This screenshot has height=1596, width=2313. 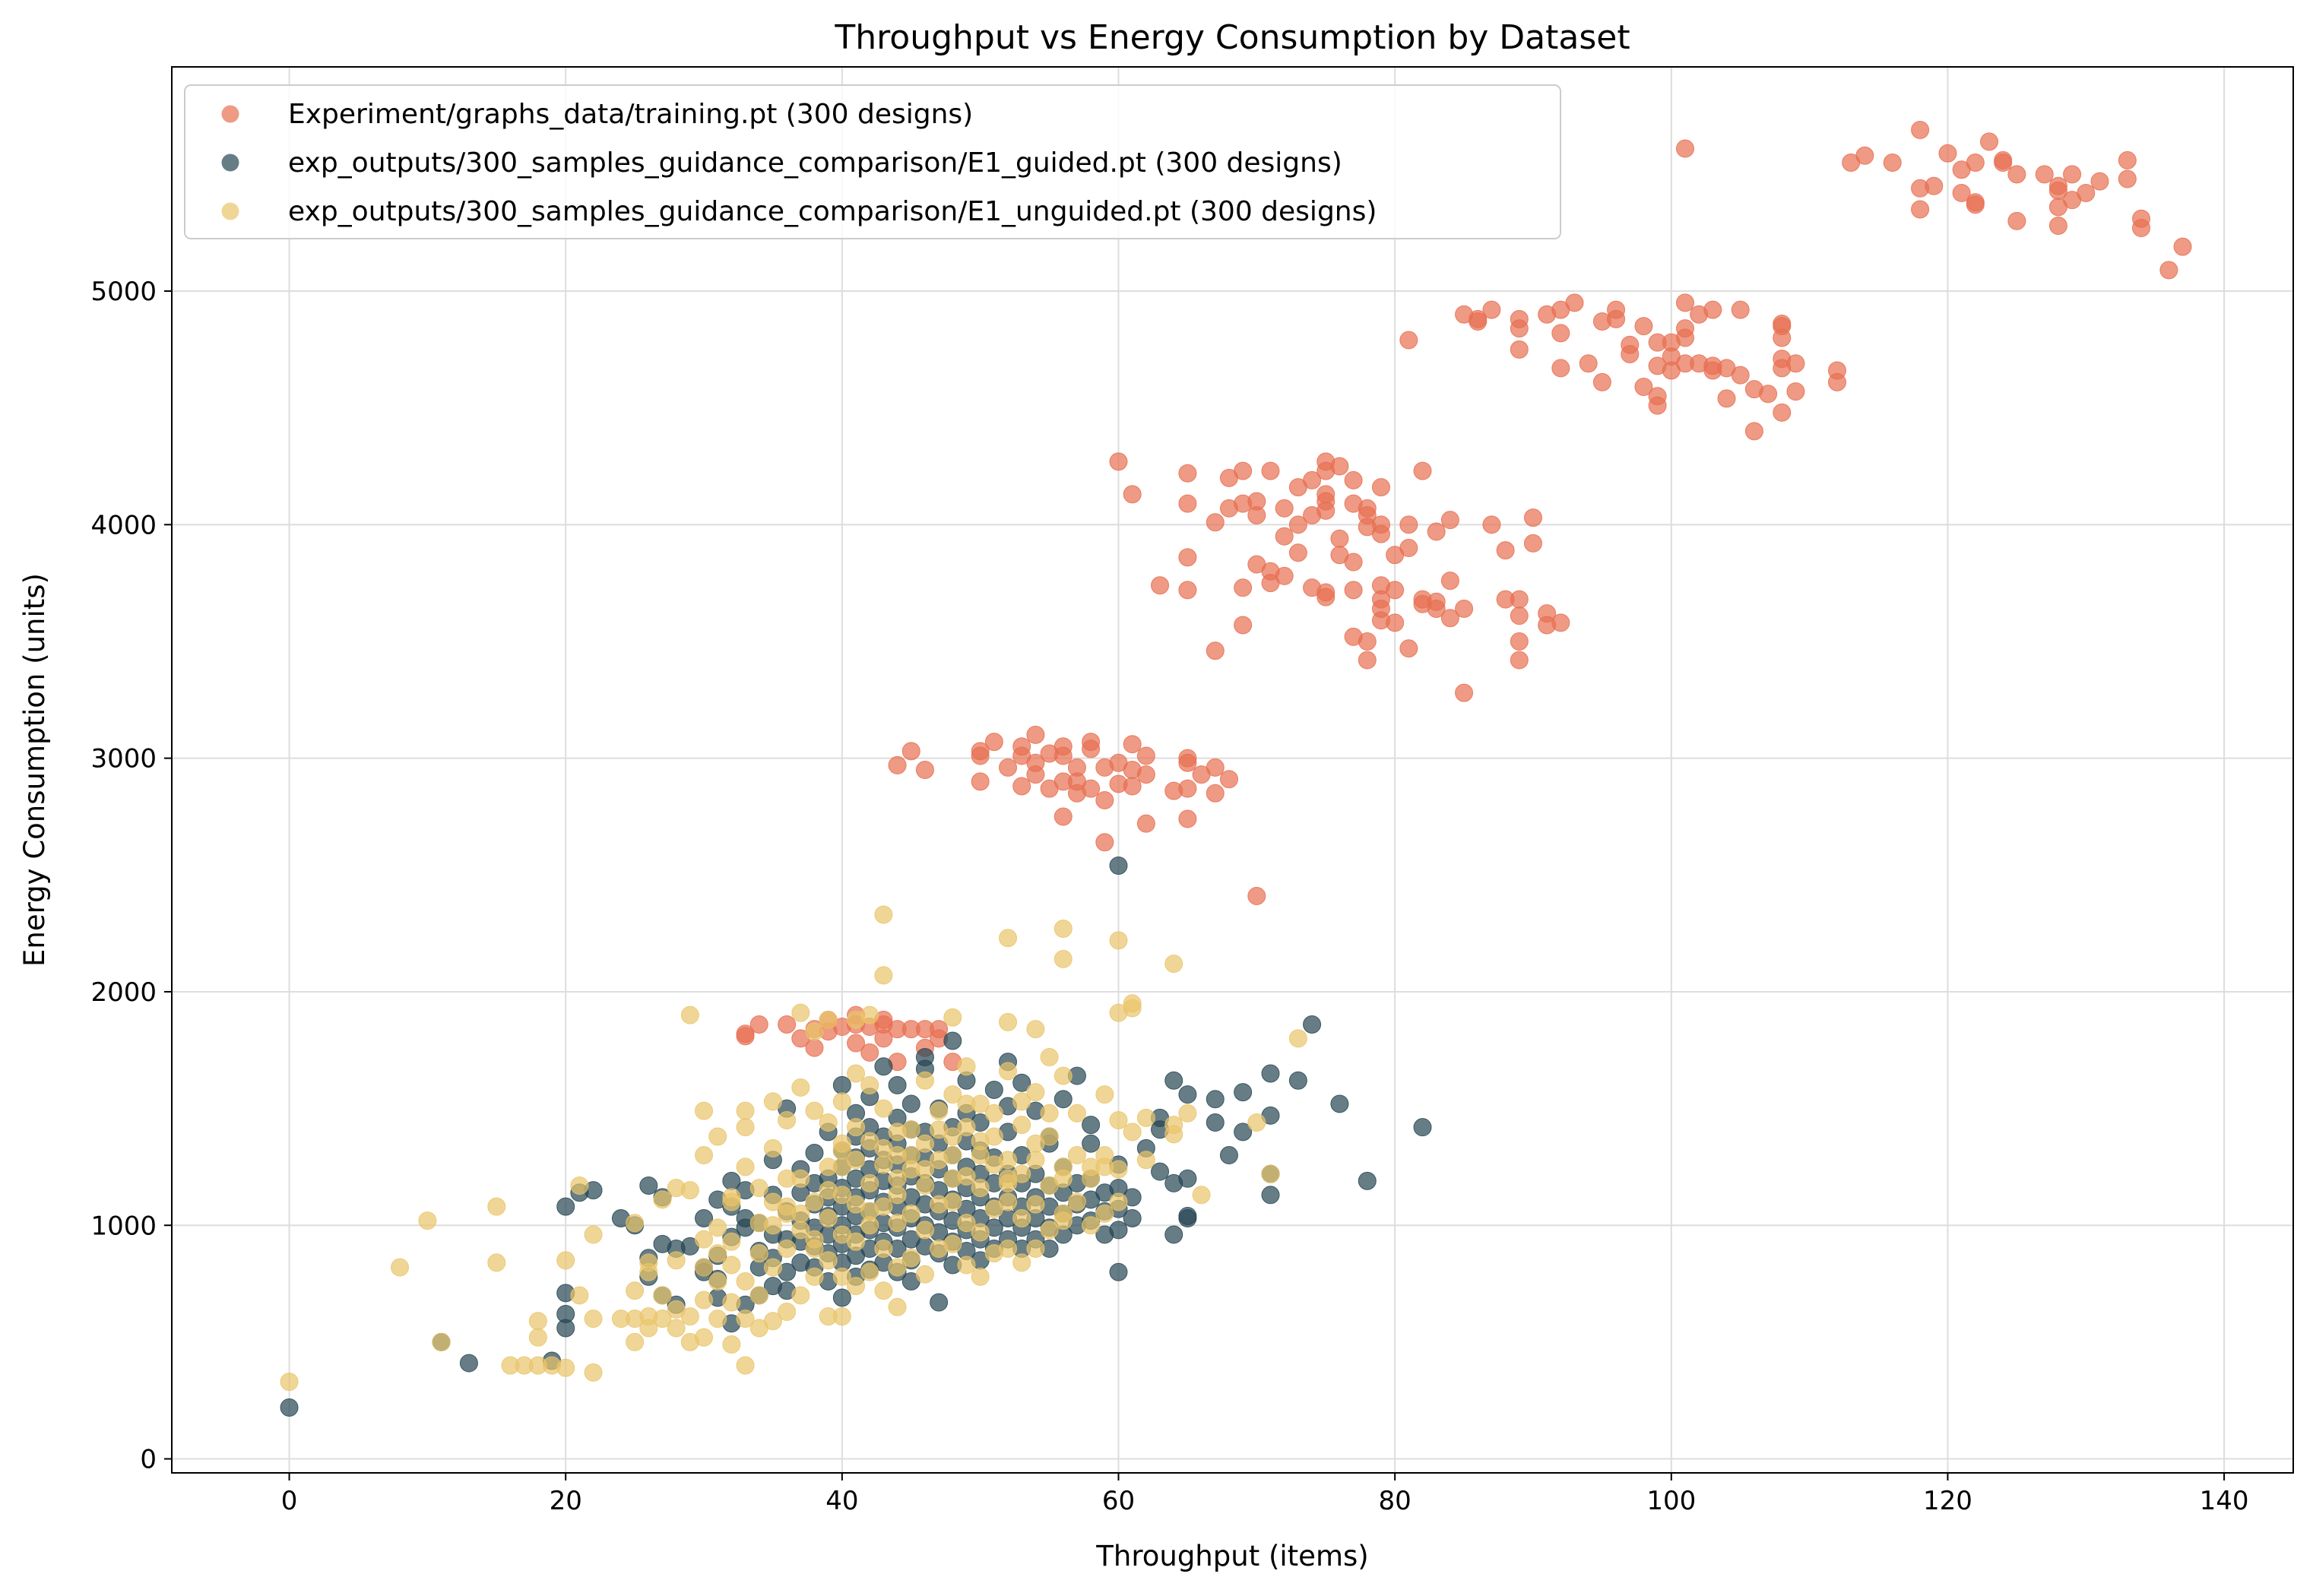 What do you see at coordinates (123, 525) in the screenshot?
I see `y-tick-label: 4000` at bounding box center [123, 525].